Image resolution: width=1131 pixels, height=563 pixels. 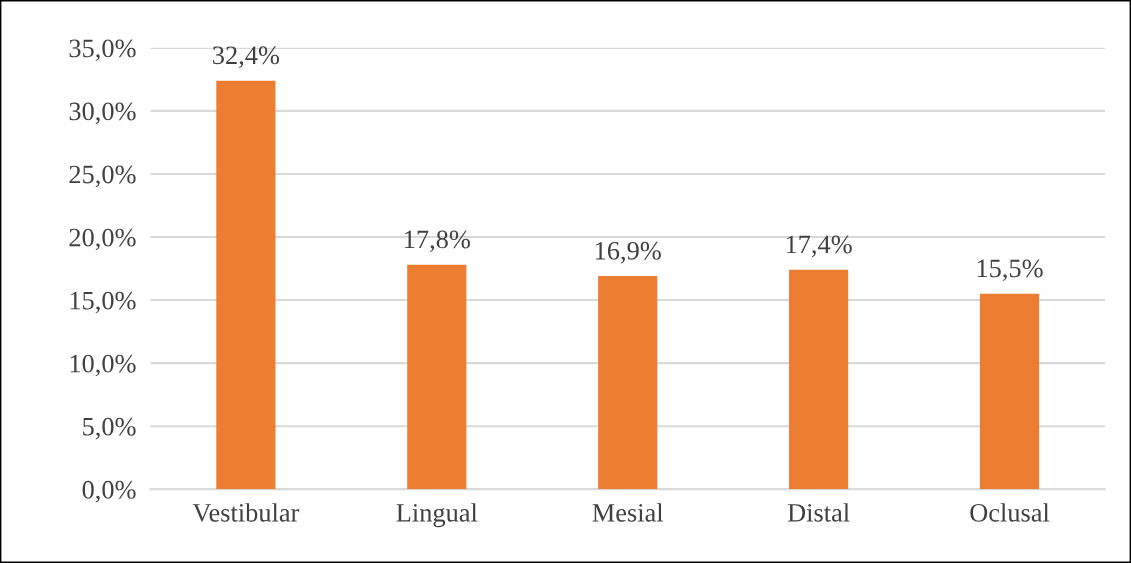 I want to click on data-label: 32,4%, so click(x=246, y=57).